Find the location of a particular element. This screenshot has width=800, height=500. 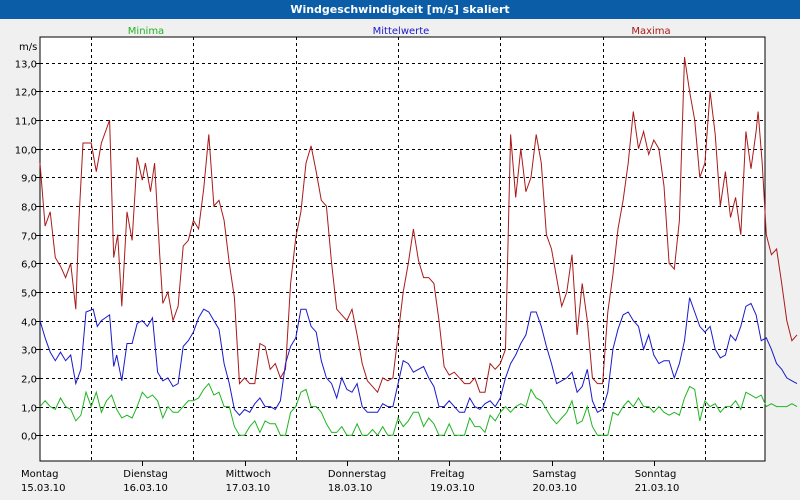

legend-minima: Minima is located at coordinates (146, 31).